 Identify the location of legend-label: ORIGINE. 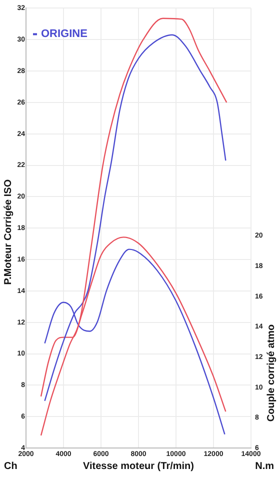
(64, 34).